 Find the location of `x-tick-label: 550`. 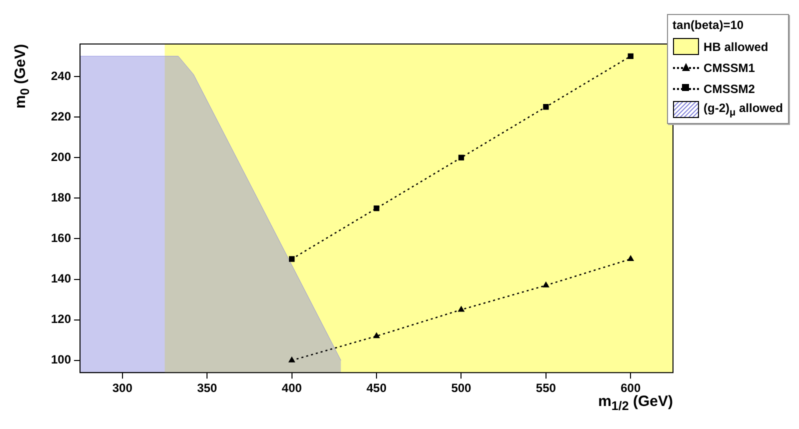

x-tick-label: 550 is located at coordinates (546, 388).